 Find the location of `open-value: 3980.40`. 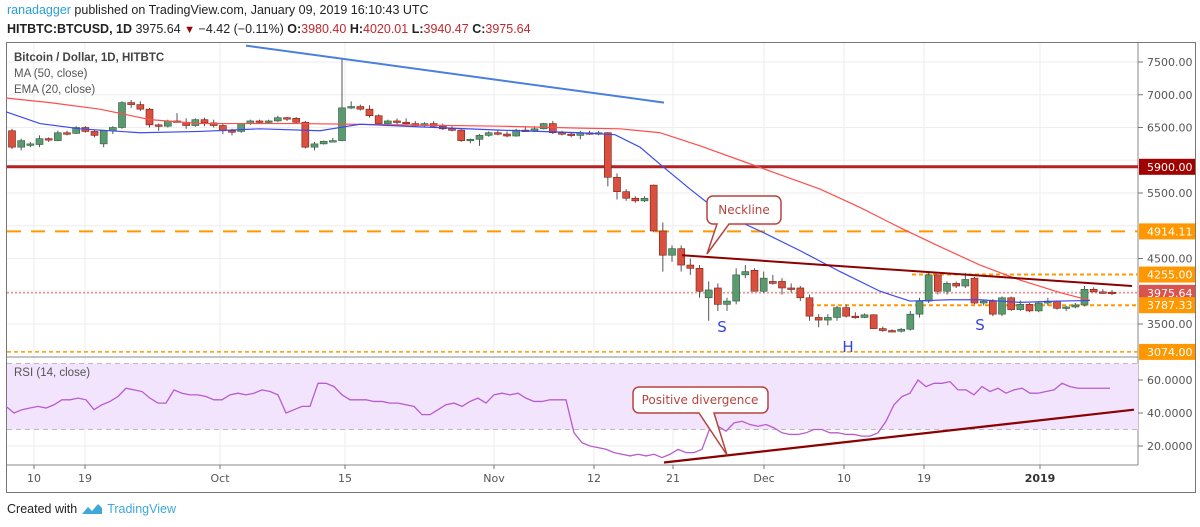

open-value: 3980.40 is located at coordinates (324, 29).